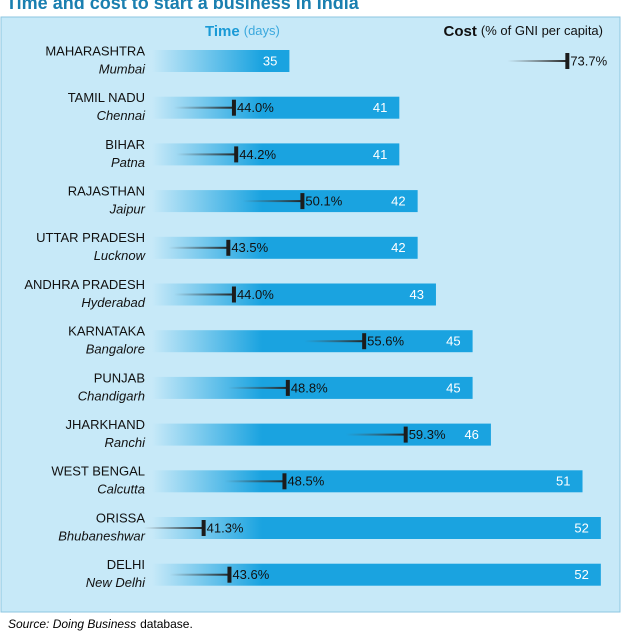 This screenshot has width=621, height=638. What do you see at coordinates (126, 442) in the screenshot?
I see `city-label: Ranchi` at bounding box center [126, 442].